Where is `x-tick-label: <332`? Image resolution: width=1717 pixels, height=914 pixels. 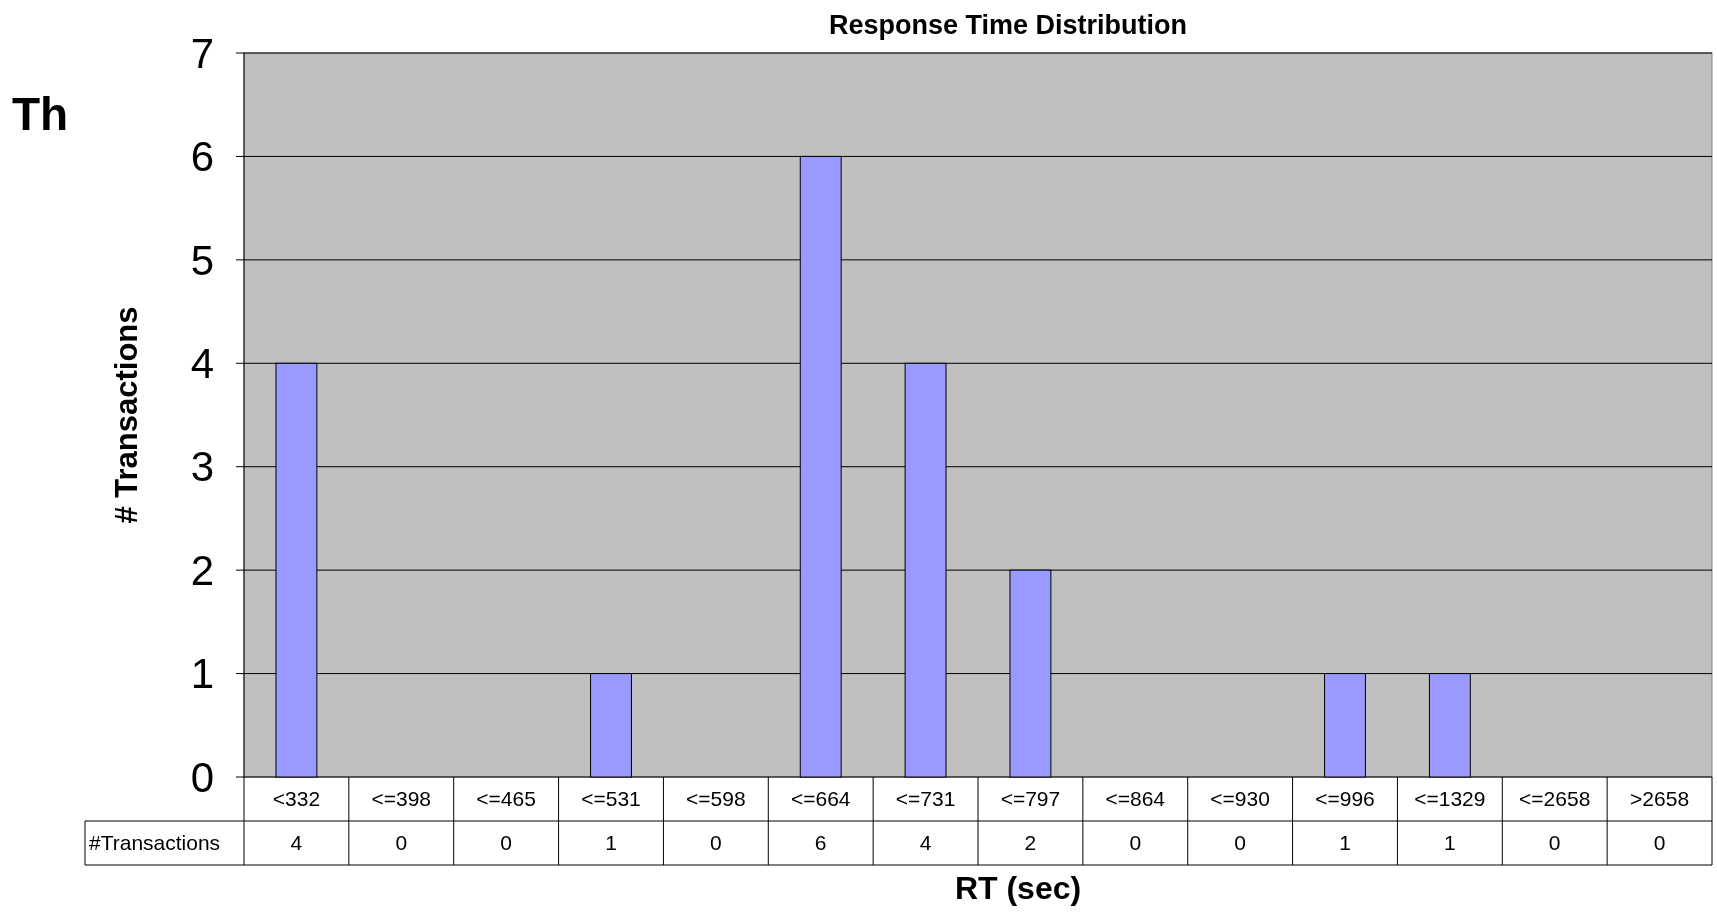 x-tick-label: <332 is located at coordinates (296, 799).